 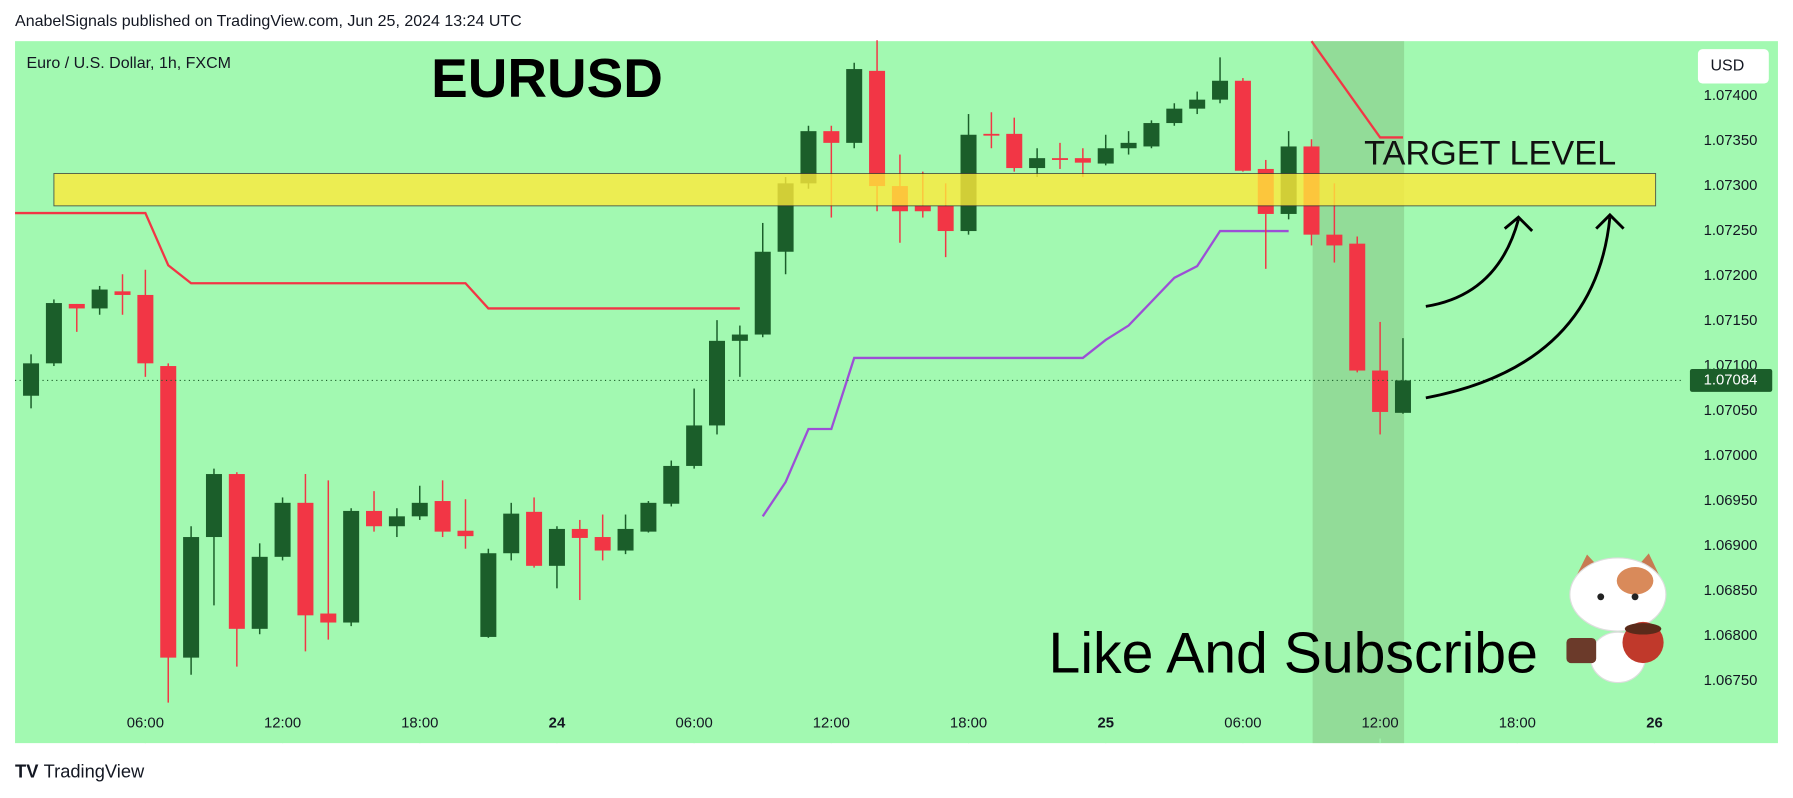 I want to click on y-tick-label: 1.07000, so click(x=1731, y=456).